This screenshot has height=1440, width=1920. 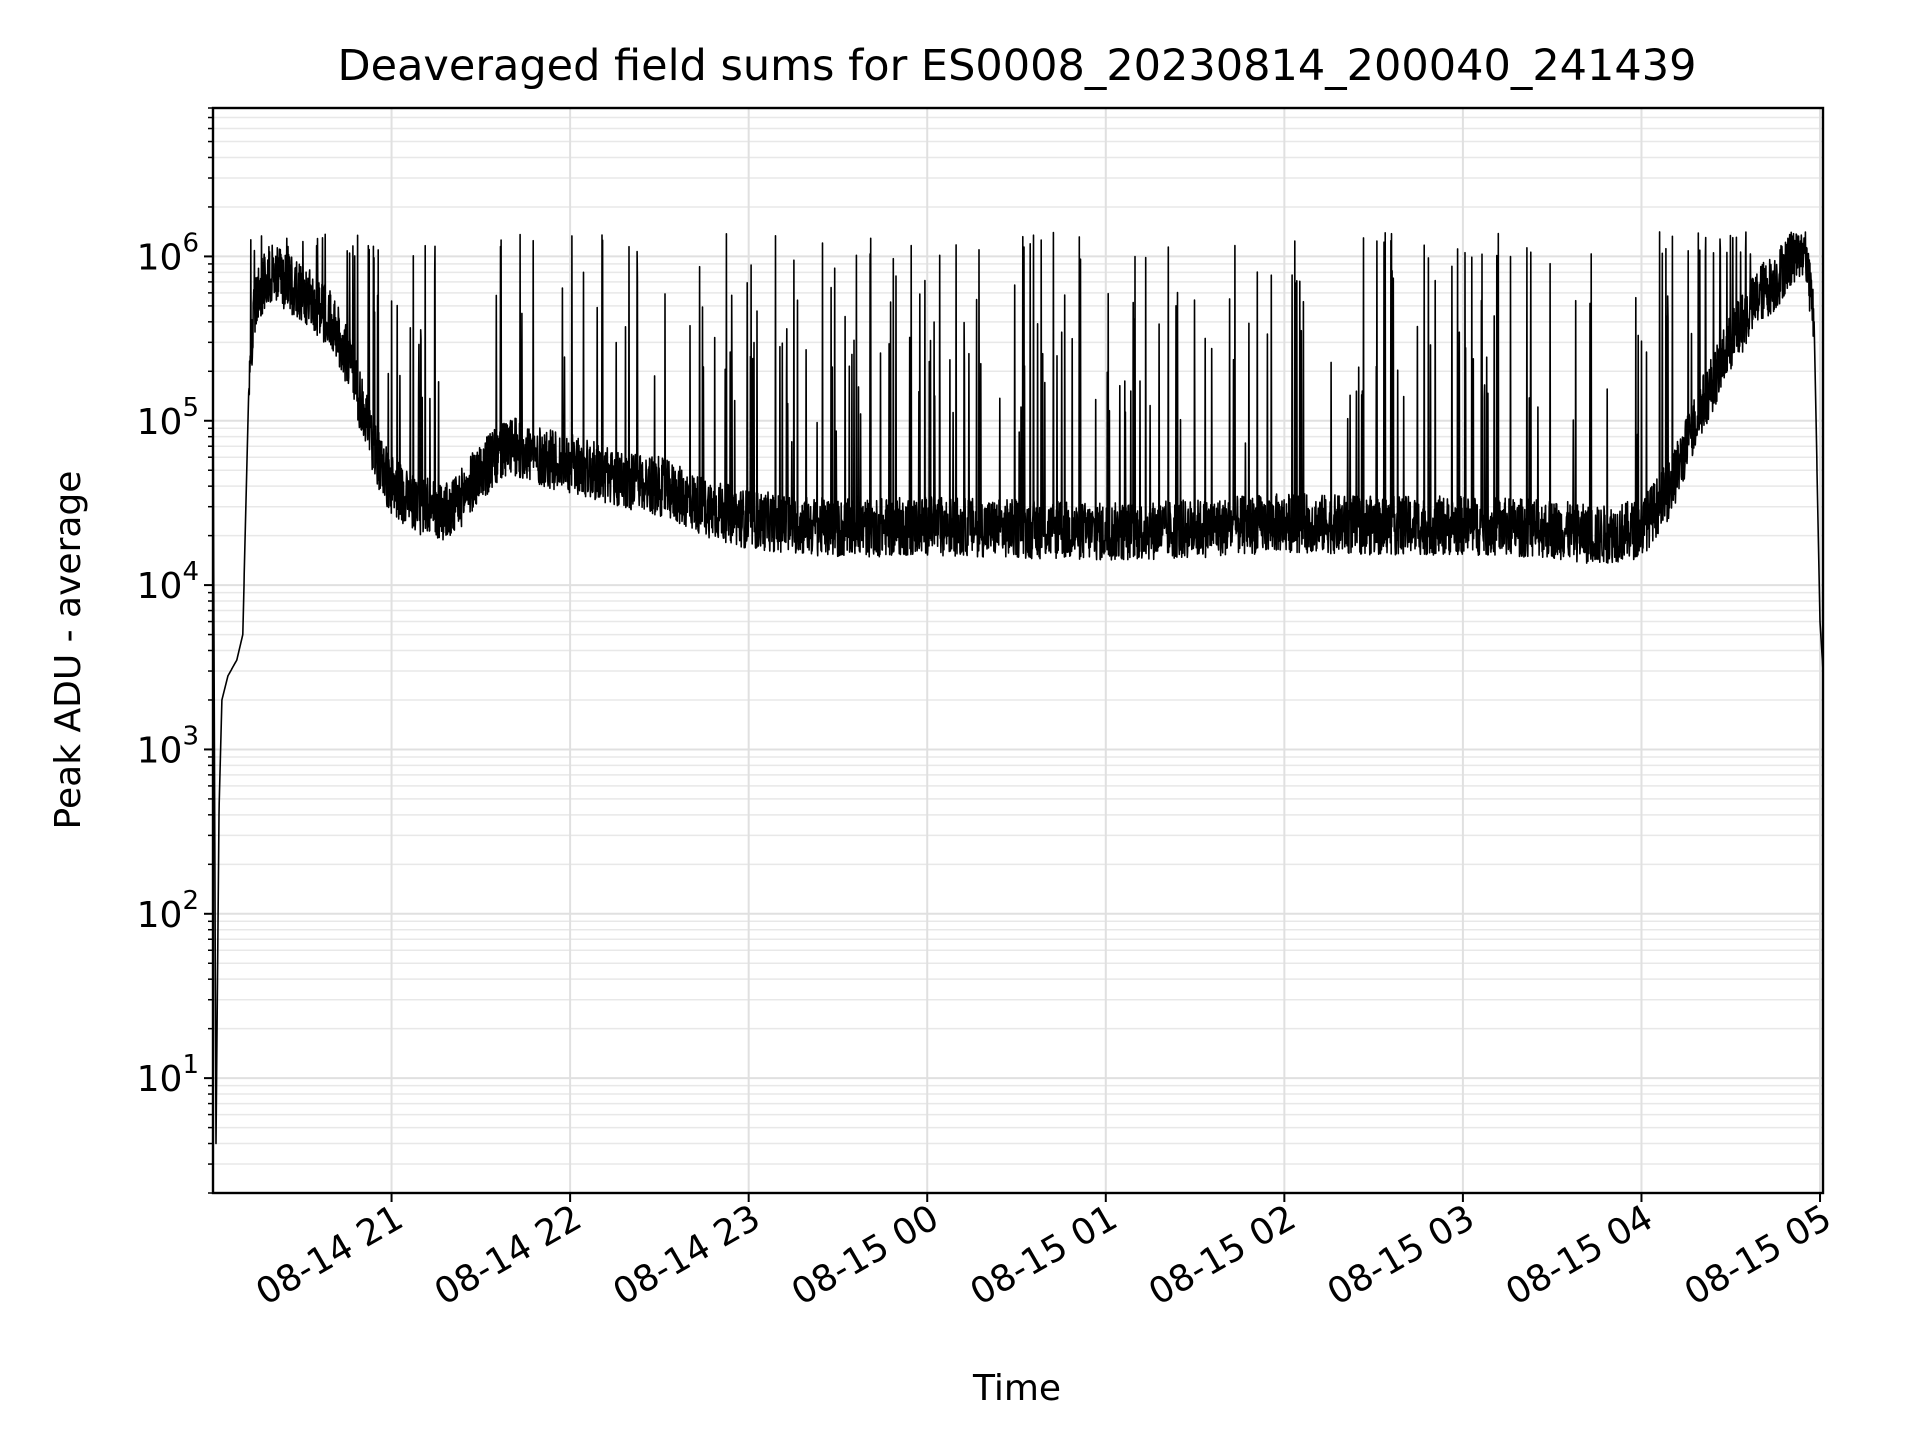 I want to click on x-tick-label: 08-15 01, so click(x=1044, y=1255).